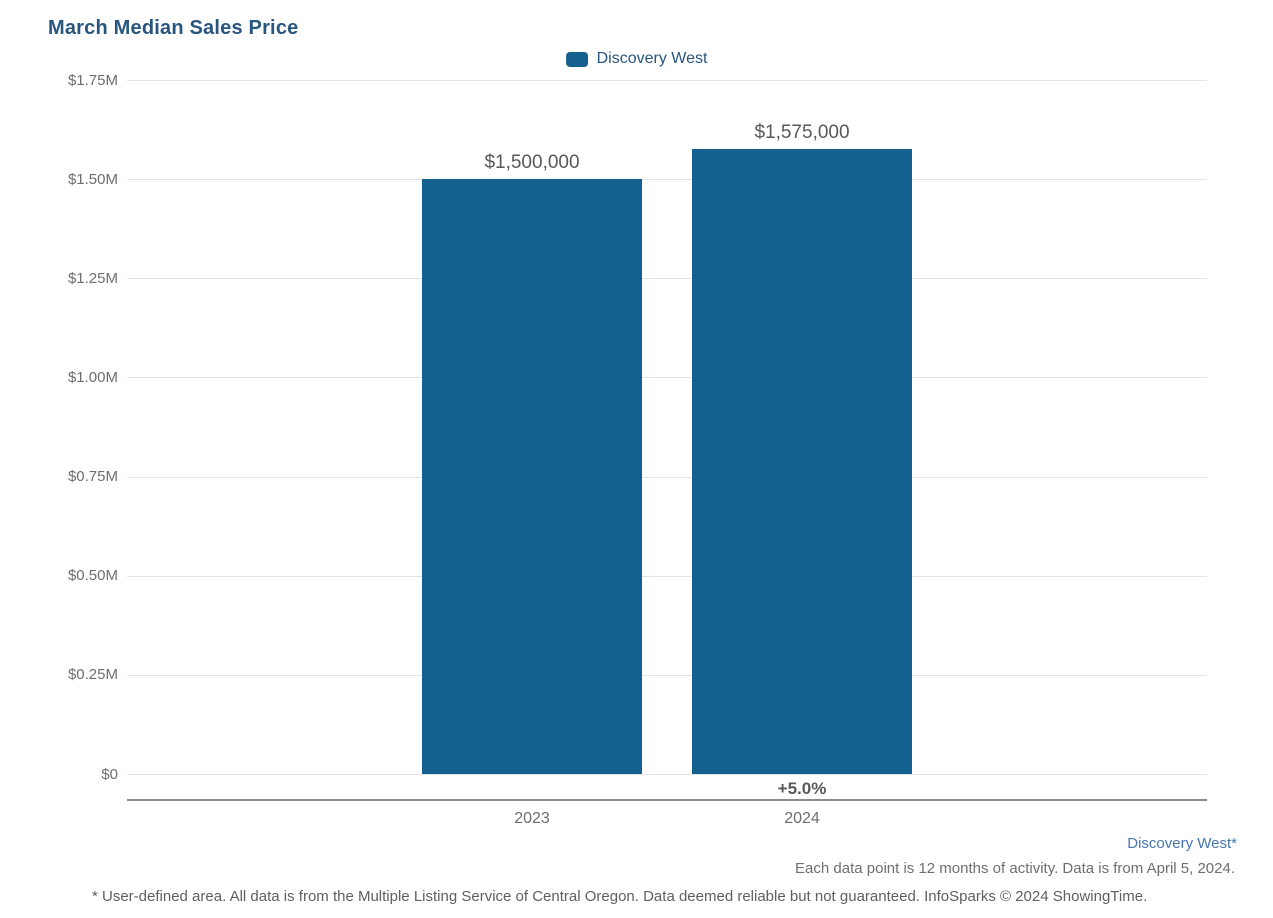 This screenshot has height=918, width=1273. I want to click on legend-swatch-icon, so click(576, 59).